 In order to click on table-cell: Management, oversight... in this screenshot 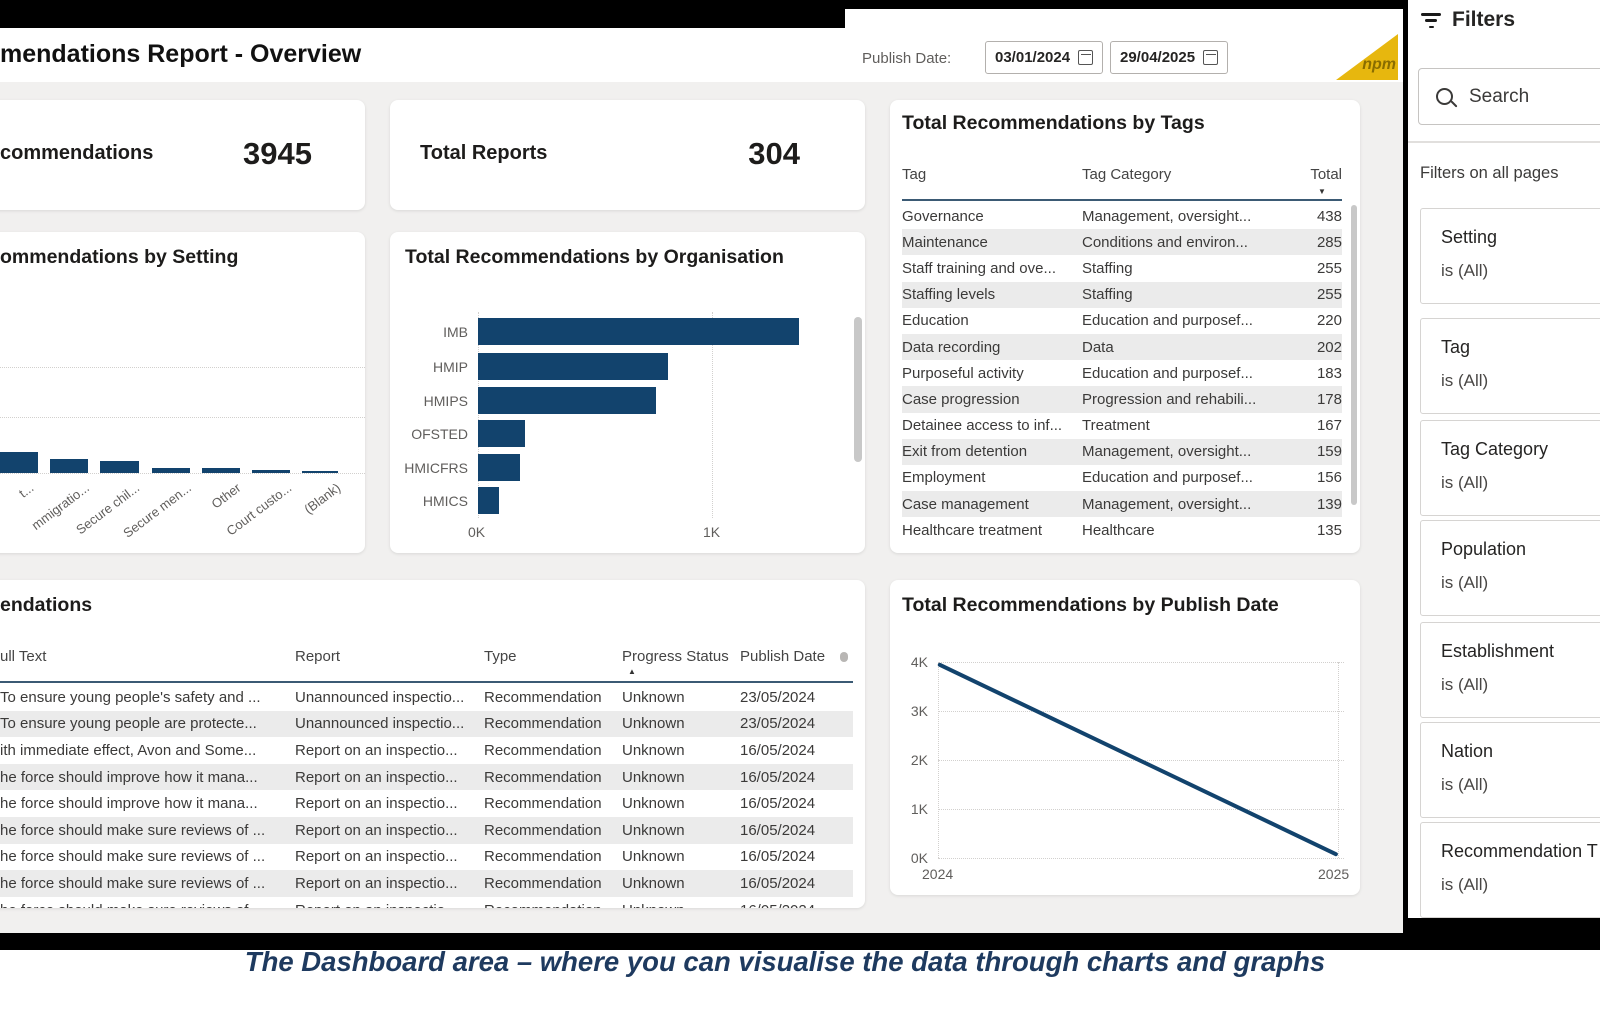, I will do `click(1167, 504)`.